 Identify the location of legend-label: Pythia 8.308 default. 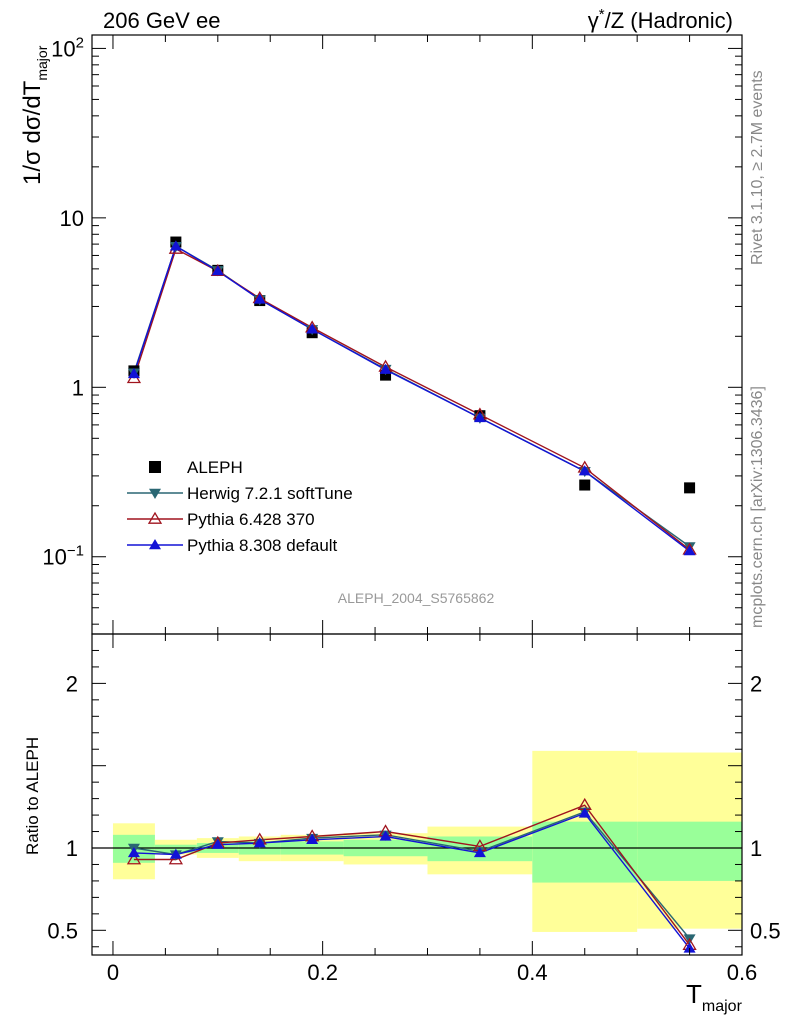
(262, 545).